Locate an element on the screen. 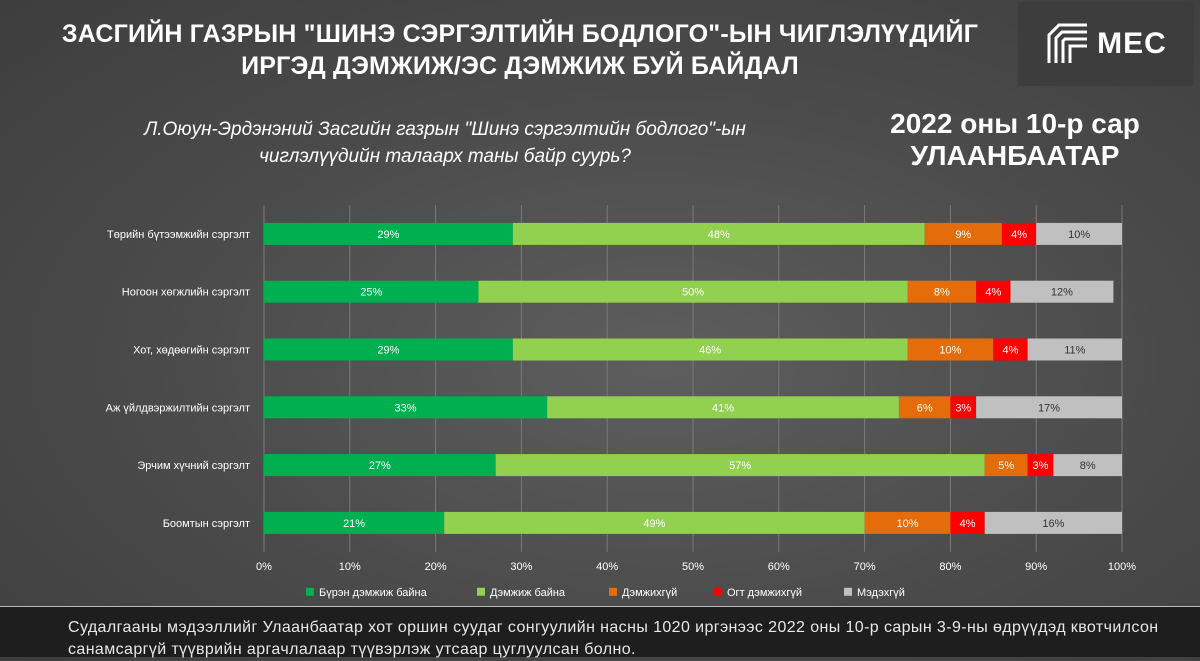 The image size is (1200, 661). data-label: 8% is located at coordinates (942, 293).